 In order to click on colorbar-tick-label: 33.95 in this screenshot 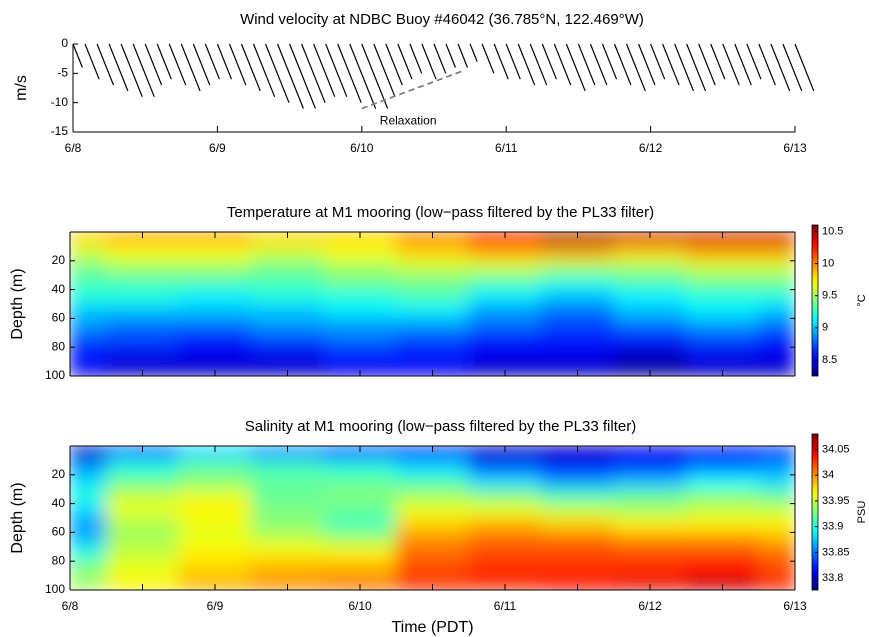, I will do `click(836, 501)`.